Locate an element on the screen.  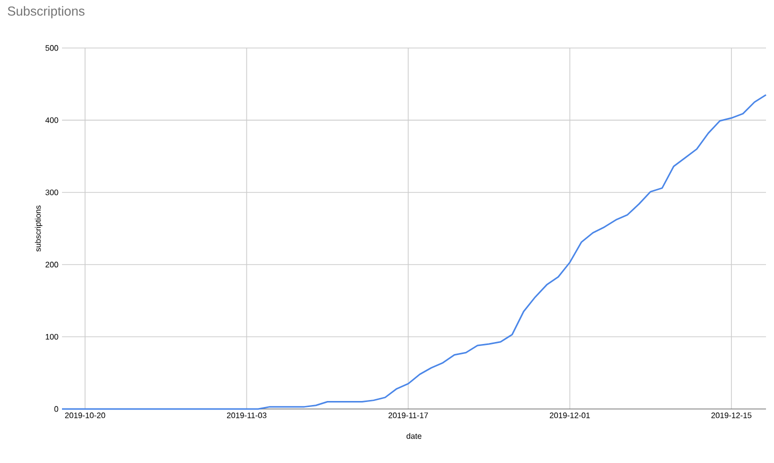
chart-title: Subscriptions is located at coordinates (46, 12).